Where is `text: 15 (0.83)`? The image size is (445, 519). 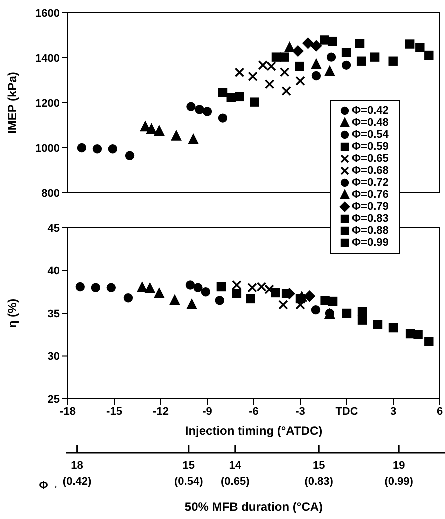 text: 15 (0.83) is located at coordinates (319, 474).